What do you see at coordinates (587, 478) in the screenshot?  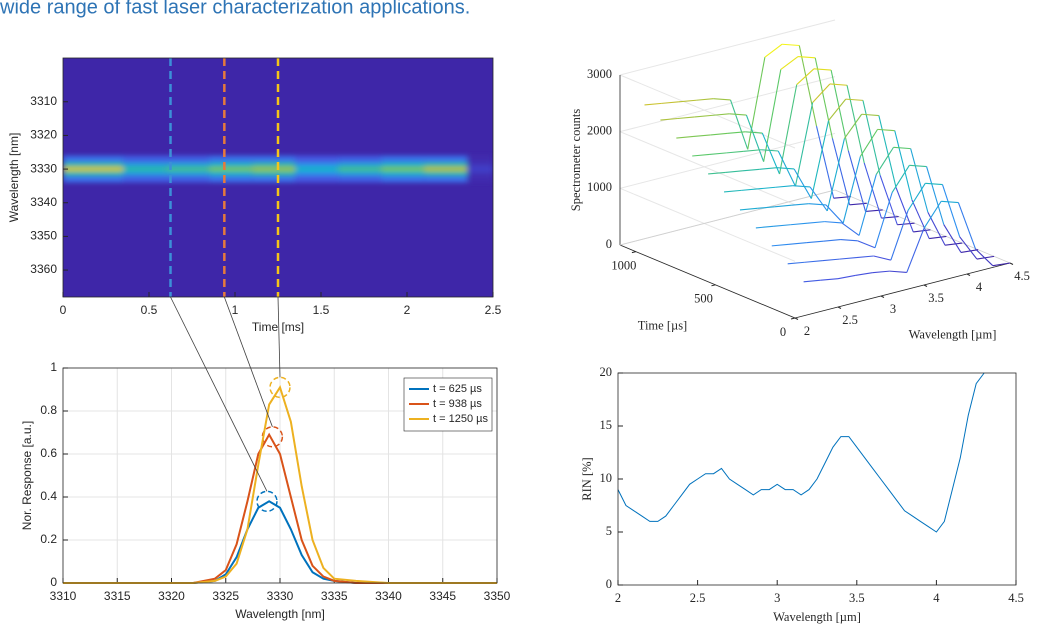 I see `y-axis-label: RIN [%]` at bounding box center [587, 478].